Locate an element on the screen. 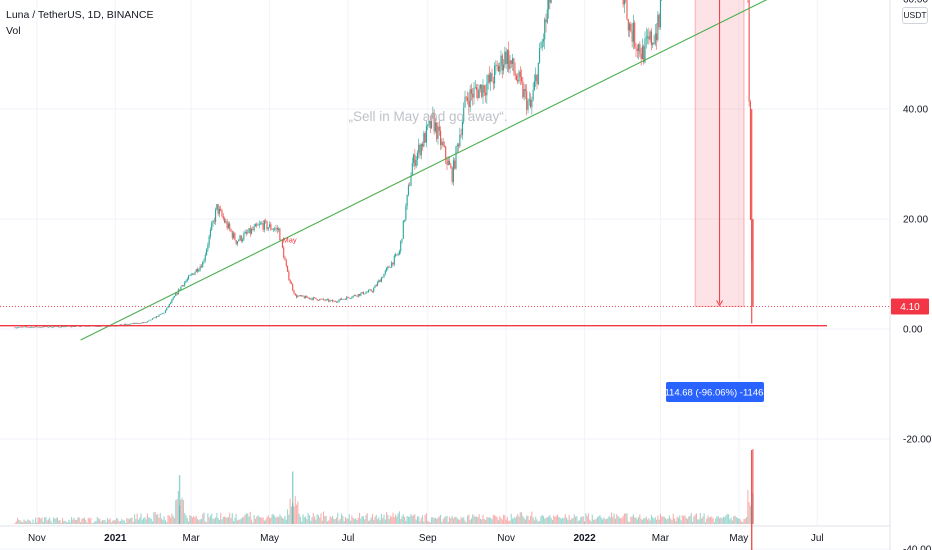  quote-annotation: „Sell in May and go away“. is located at coordinates (427, 116).